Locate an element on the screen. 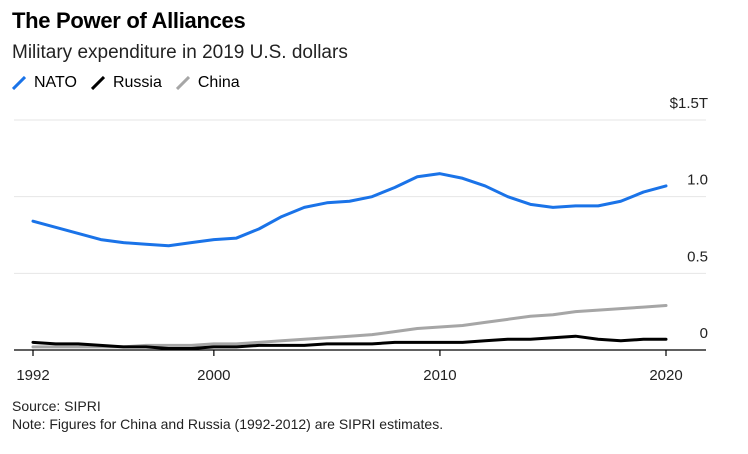  x-tick-label: 2000 is located at coordinates (213, 375).